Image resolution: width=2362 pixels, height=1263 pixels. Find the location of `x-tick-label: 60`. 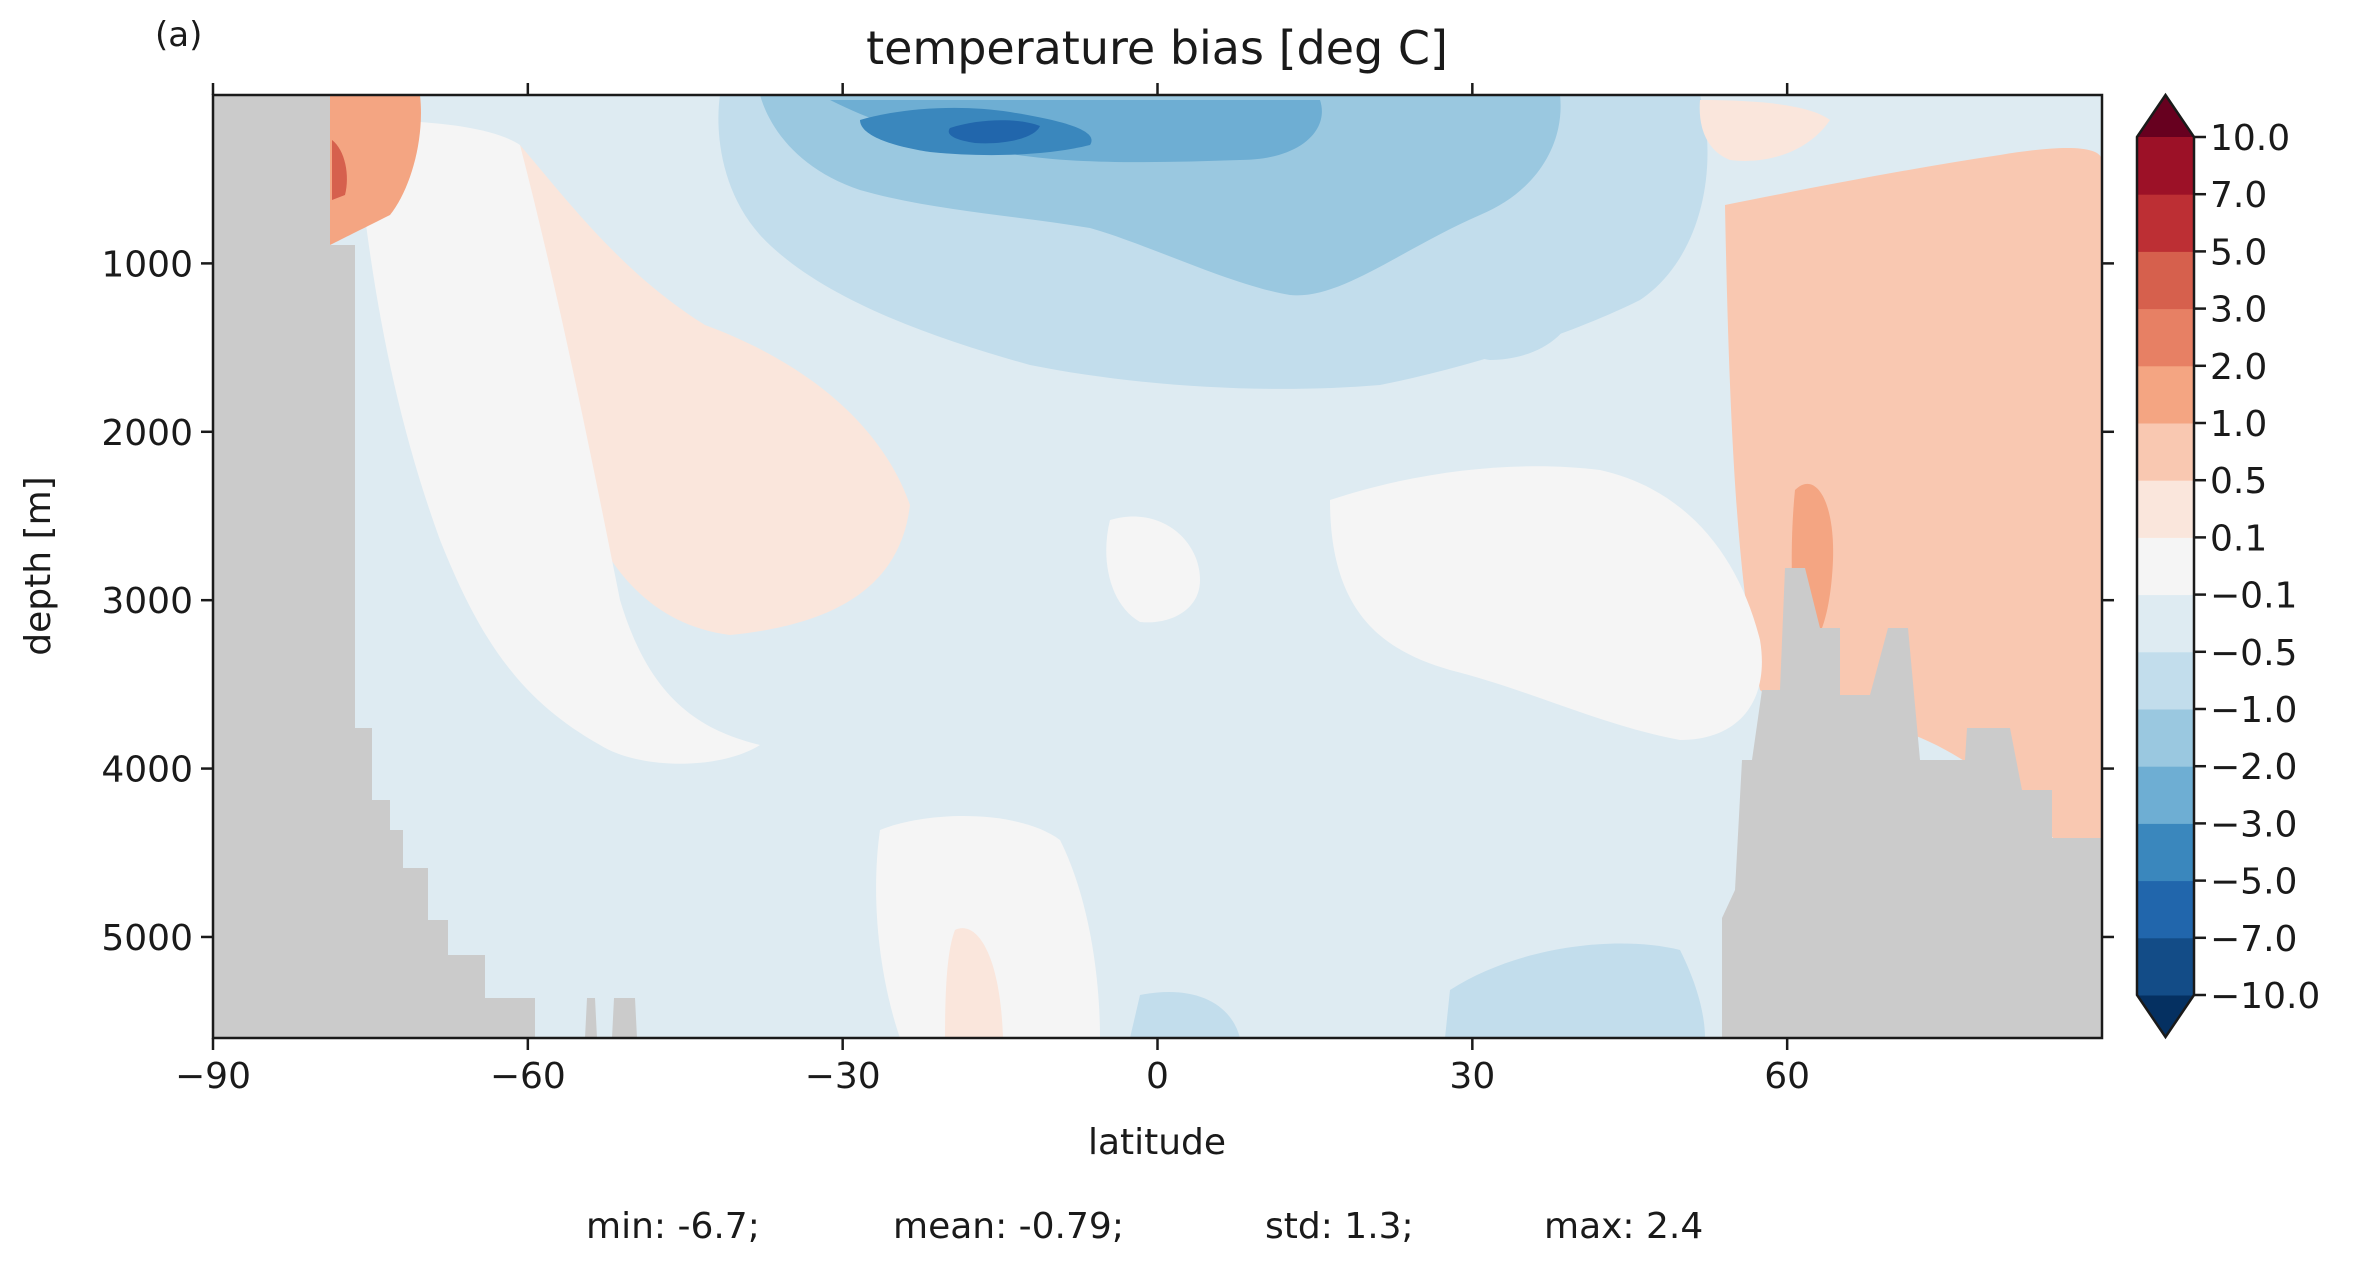

x-tick-label: 60 is located at coordinates (1787, 1076).